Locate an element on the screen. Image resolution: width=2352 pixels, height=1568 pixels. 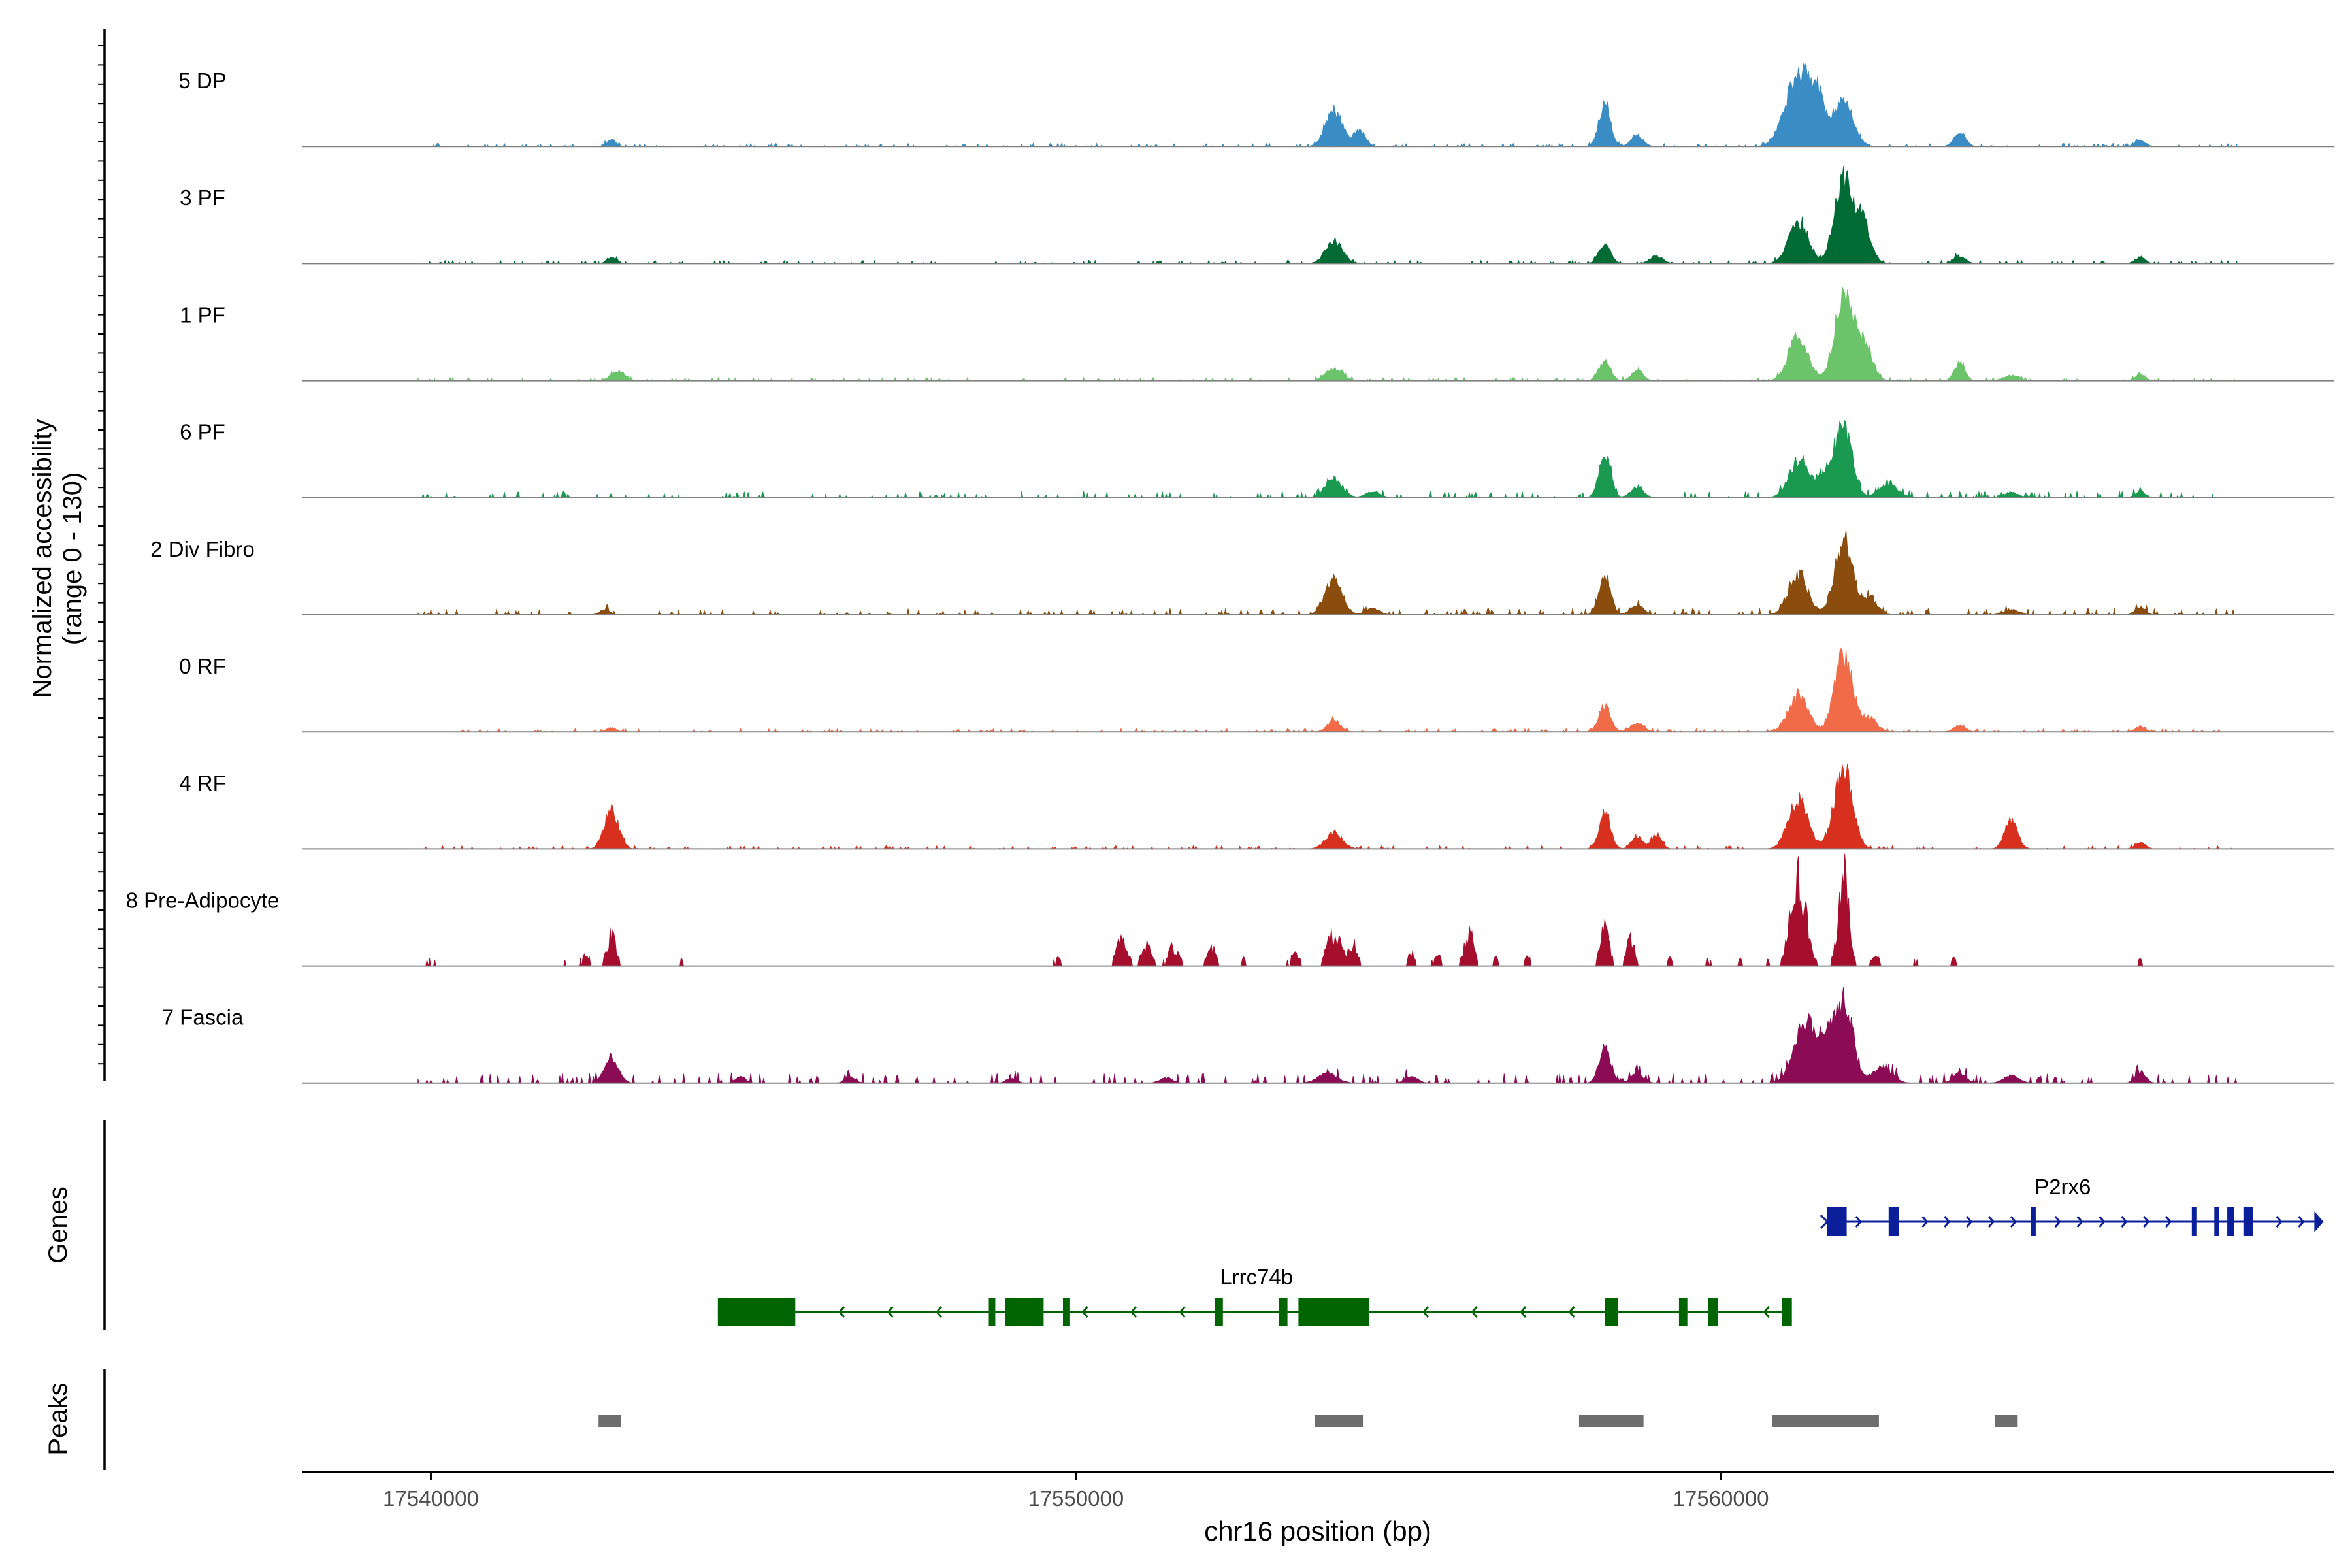
y-axis-label-line1: Normalized accessibility is located at coordinates (42, 558).